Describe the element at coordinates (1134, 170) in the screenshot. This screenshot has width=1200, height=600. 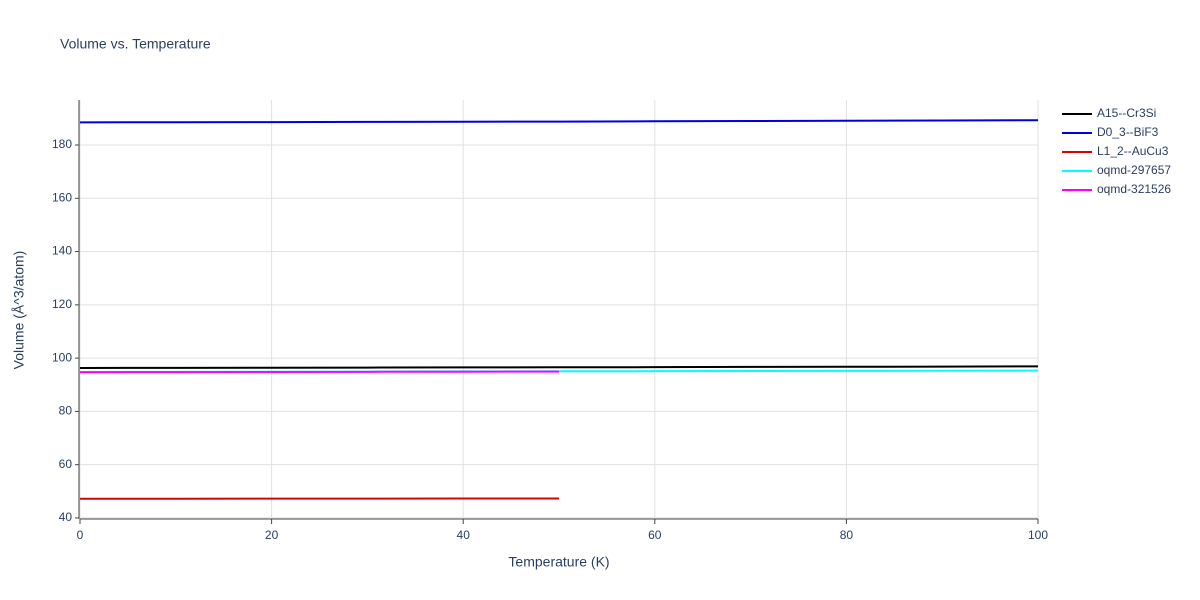
I see `legend-label: oqmd-297657` at that location.